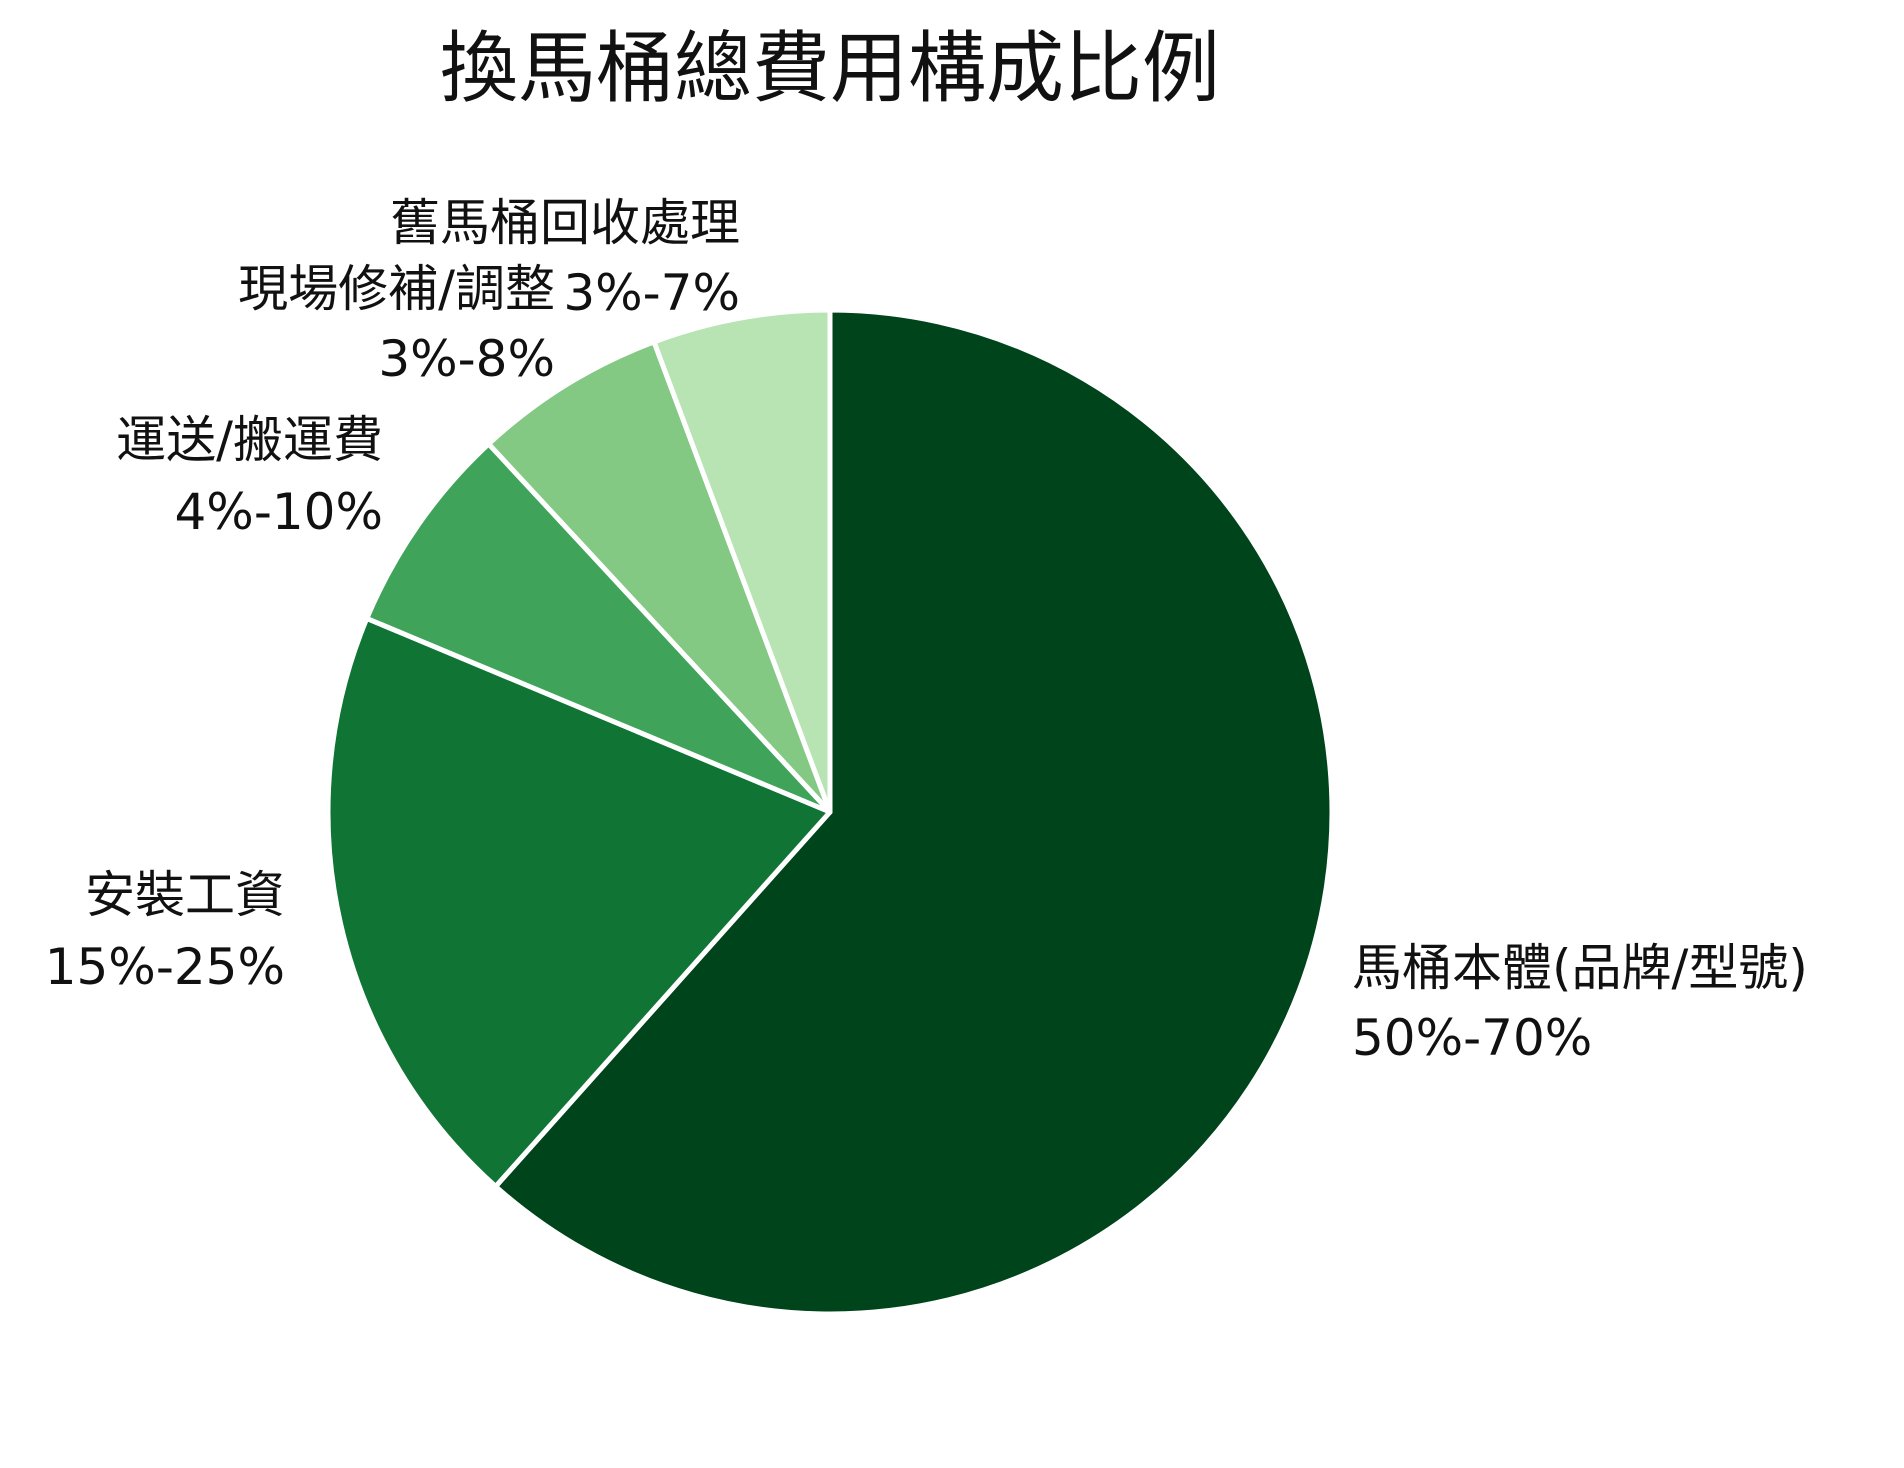  I want to click on slice-label-name: 安裝工資, so click(185, 895).